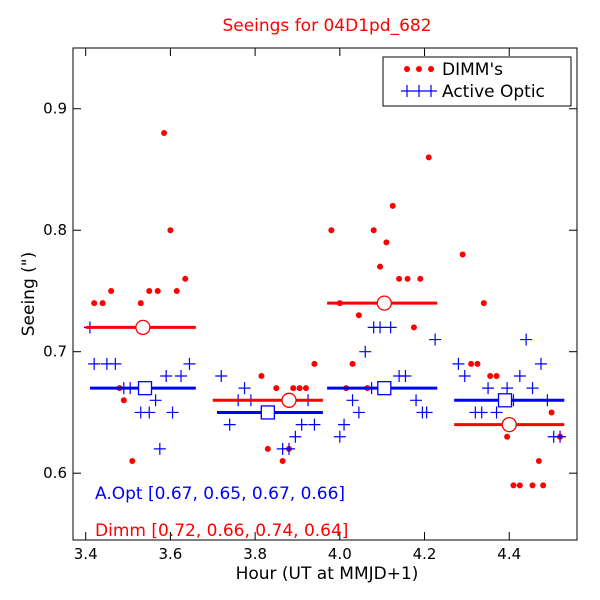 This screenshot has height=600, width=600. What do you see at coordinates (220, 494) in the screenshot?
I see `annotation-aopt: A.Opt [0.67, 0.65, 0.67, 0.66]` at bounding box center [220, 494].